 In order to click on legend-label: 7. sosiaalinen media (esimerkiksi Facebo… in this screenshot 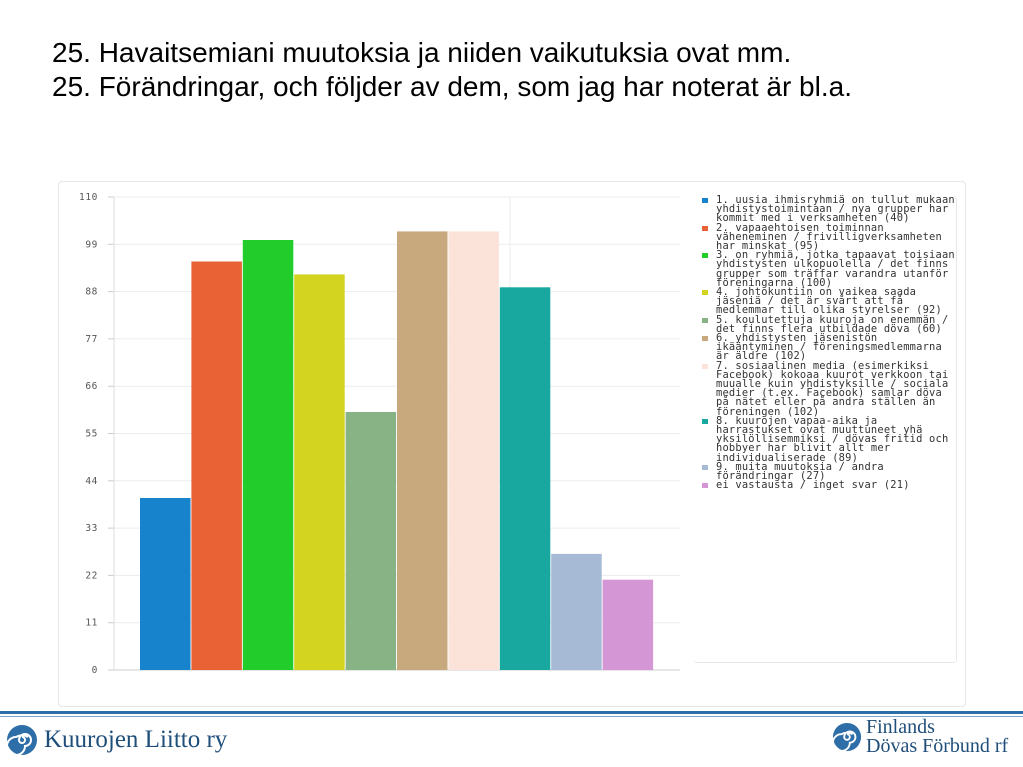, I will do `click(832, 388)`.